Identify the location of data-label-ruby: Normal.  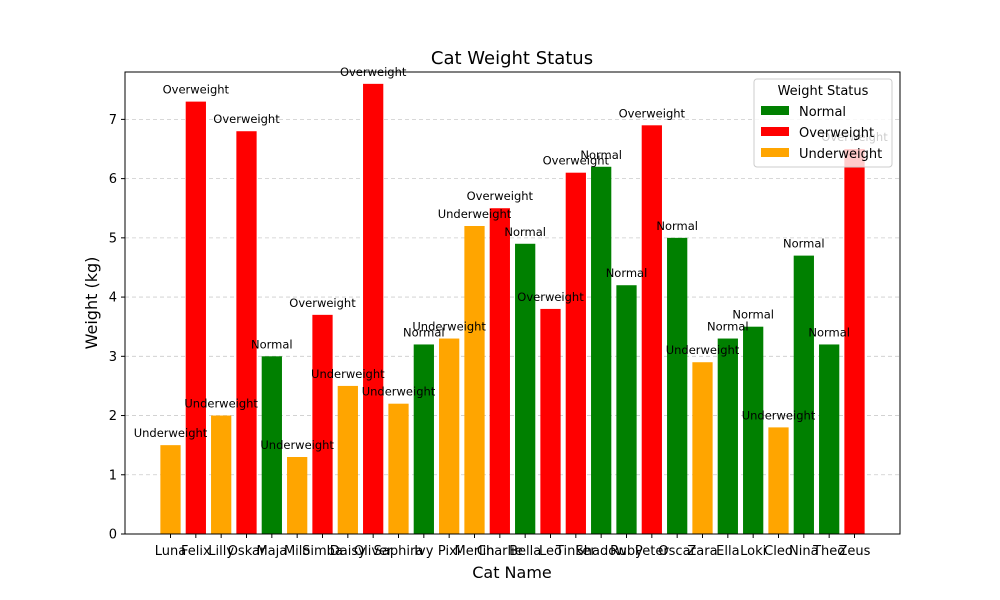
(627, 273).